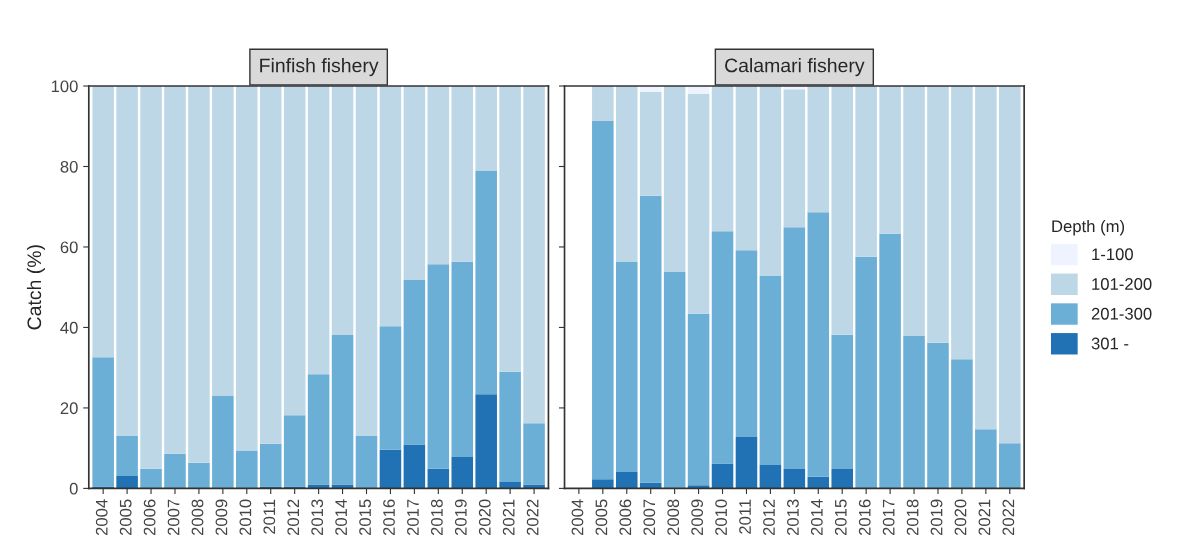 The width and height of the screenshot is (1184, 555). What do you see at coordinates (149, 517) in the screenshot?
I see `x-tick-label: 2006` at bounding box center [149, 517].